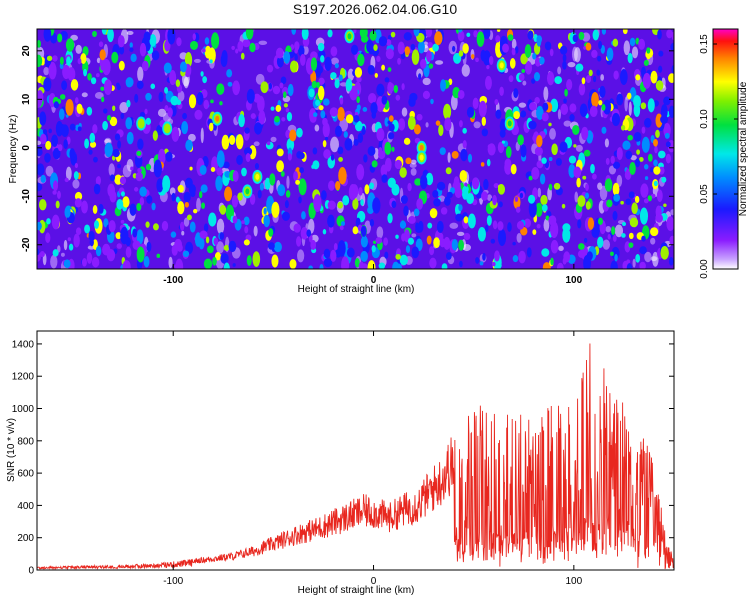  Describe the element at coordinates (13, 149) in the screenshot. I see `heatmap-y-label: Frequency (Hz)` at that location.